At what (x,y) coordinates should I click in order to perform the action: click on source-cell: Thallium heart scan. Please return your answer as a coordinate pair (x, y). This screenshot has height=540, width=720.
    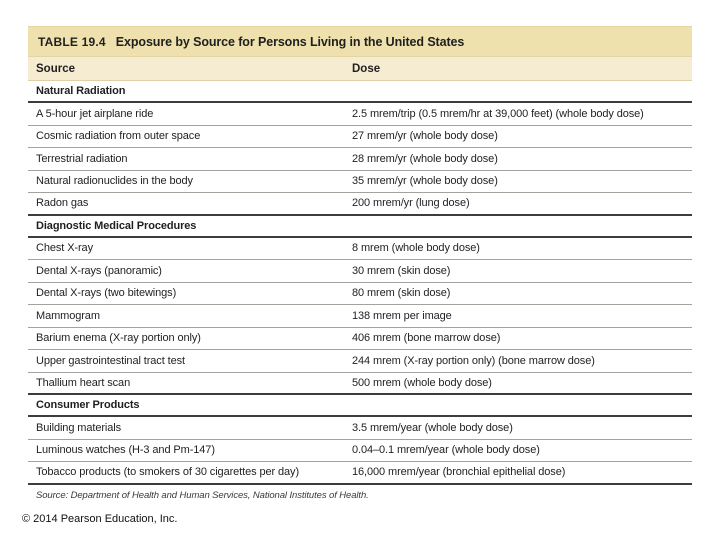
    Looking at the image, I should click on (83, 382).